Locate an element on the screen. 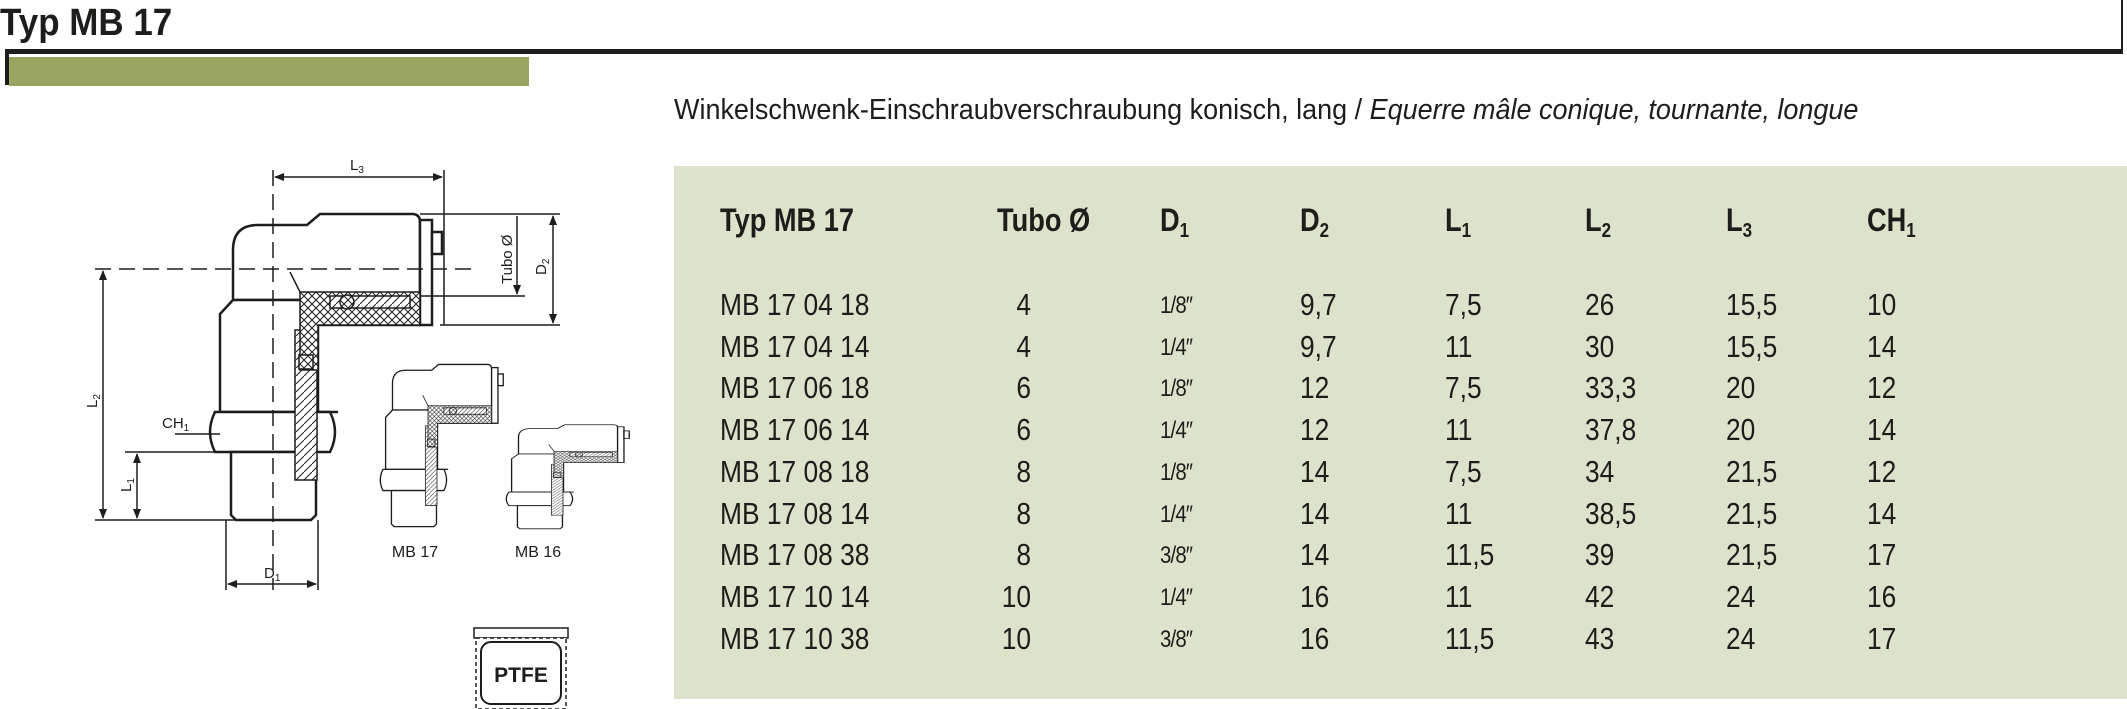 This screenshot has width=2127, height=709. cell-l2: 30 is located at coordinates (1600, 346).